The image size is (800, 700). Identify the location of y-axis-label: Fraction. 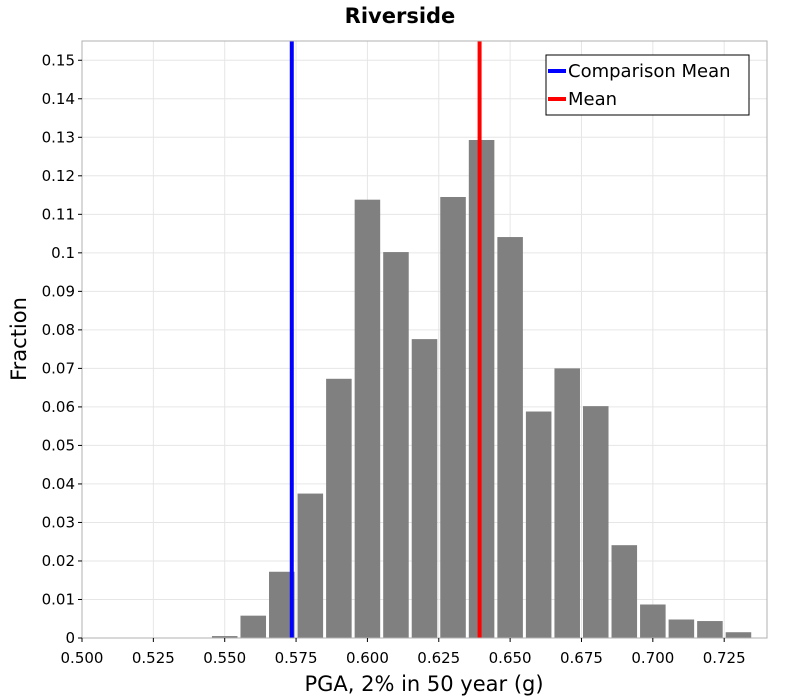
(19, 339).